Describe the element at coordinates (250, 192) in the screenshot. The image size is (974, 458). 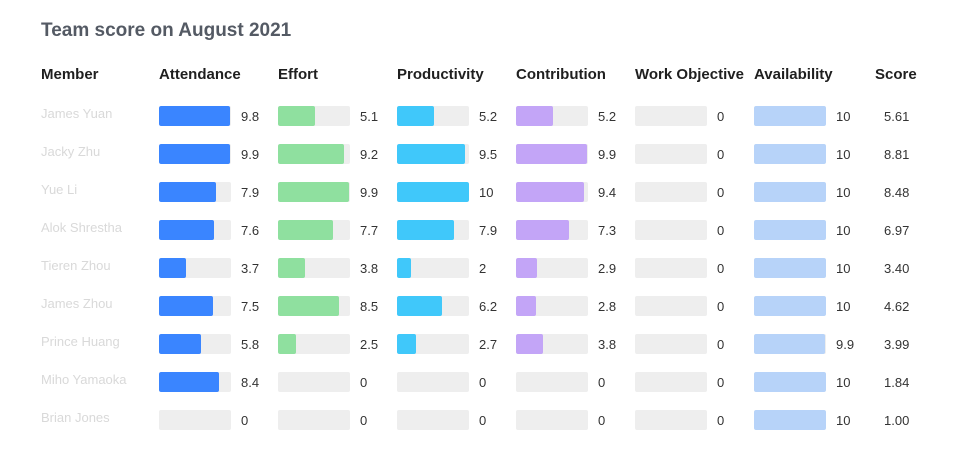
I see `attendance-value: 7.9` at that location.